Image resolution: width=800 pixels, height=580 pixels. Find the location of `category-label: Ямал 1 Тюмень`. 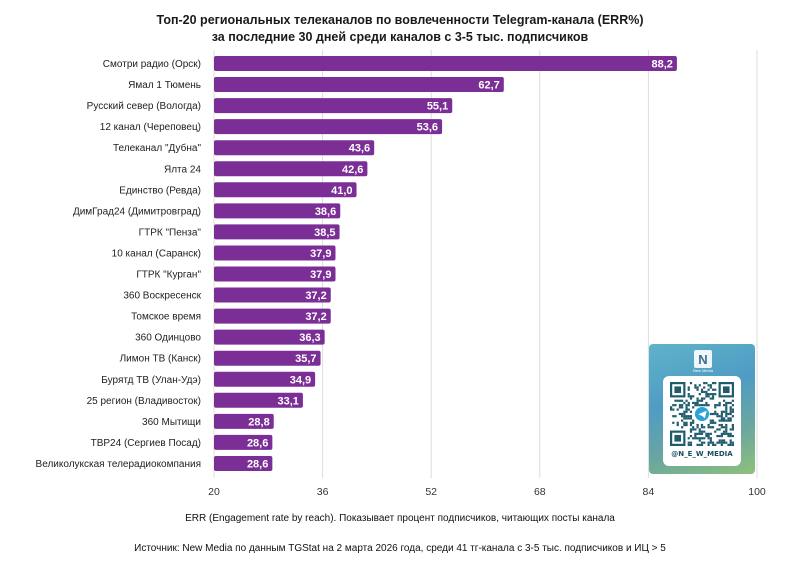

category-label: Ямал 1 Тюмень is located at coordinates (164, 85).